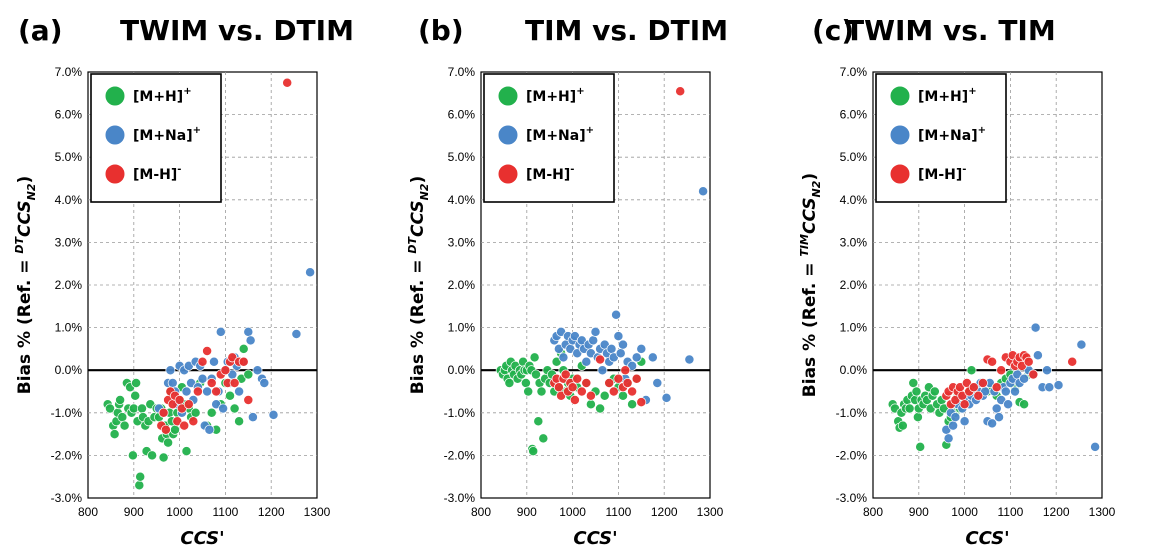 The height and width of the screenshot is (559, 1175). I want to click on y-axis-label-sup: TIM, so click(804, 245).